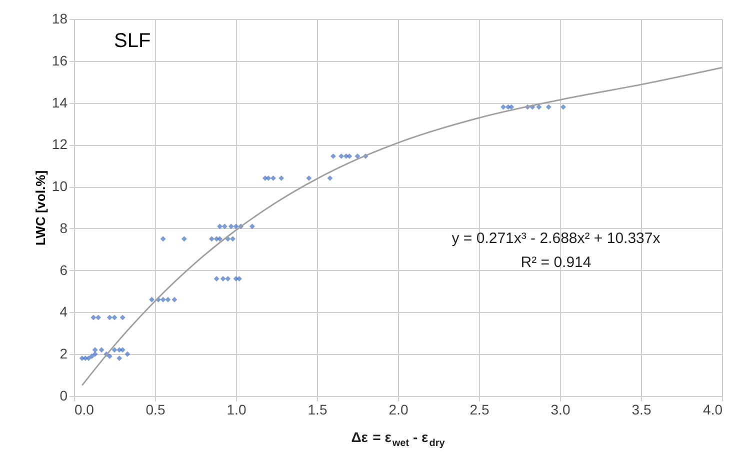 This screenshot has width=746, height=467. I want to click on y-tick-label: 10, so click(60, 186).